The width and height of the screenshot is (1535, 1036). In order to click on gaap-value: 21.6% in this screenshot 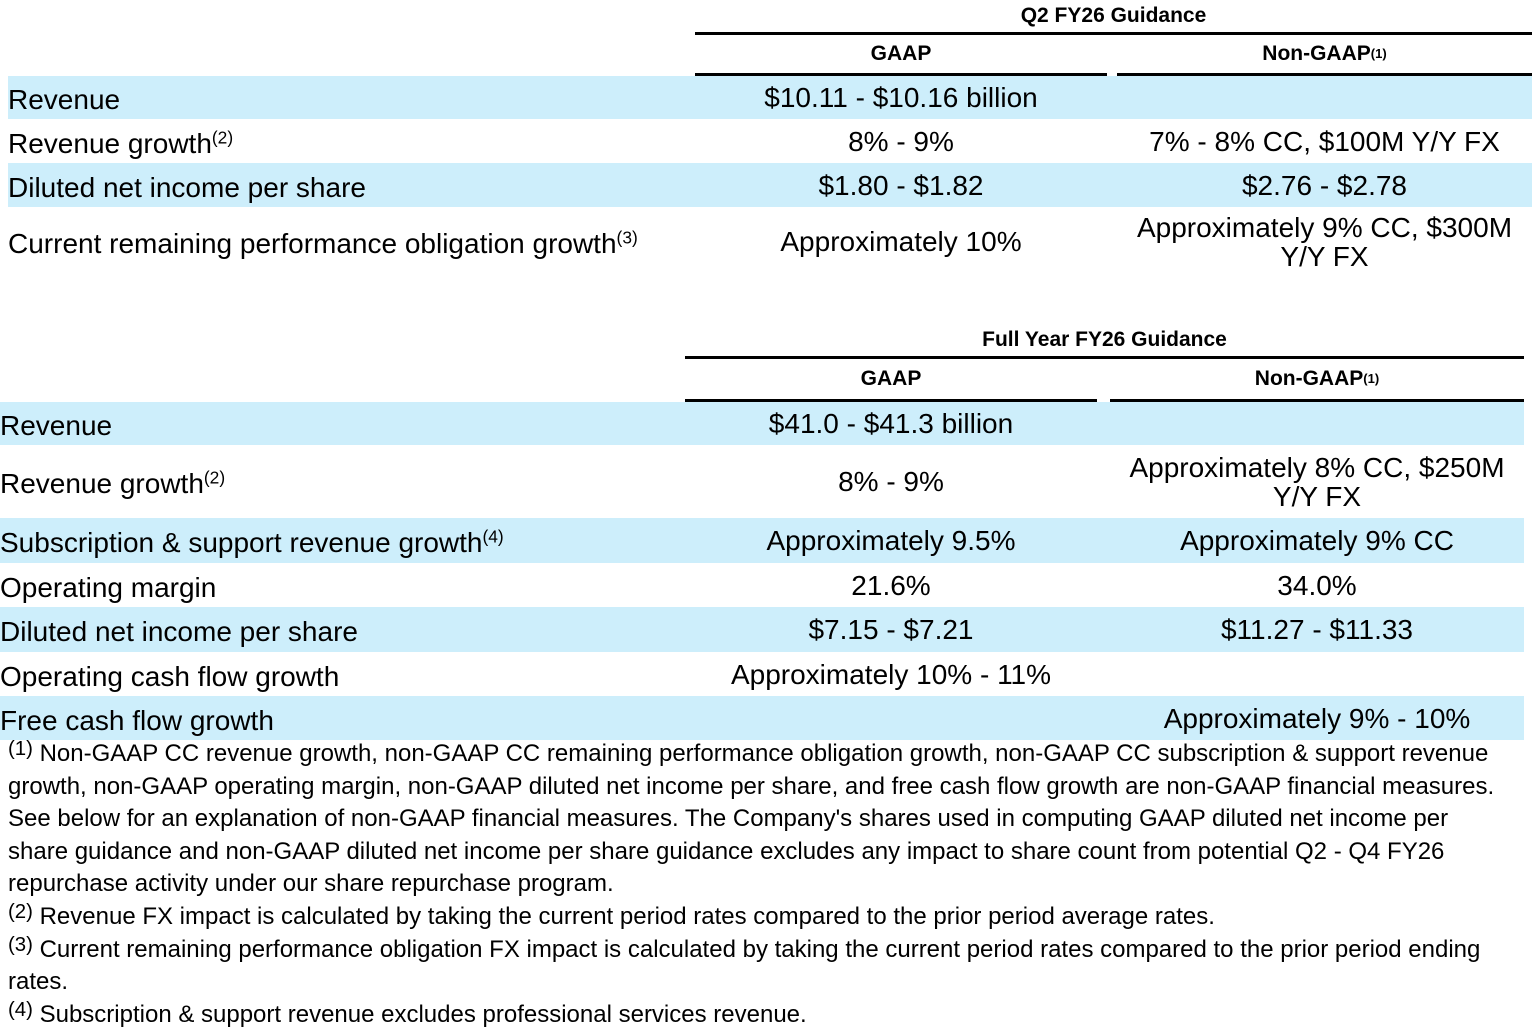, I will do `click(891, 585)`.